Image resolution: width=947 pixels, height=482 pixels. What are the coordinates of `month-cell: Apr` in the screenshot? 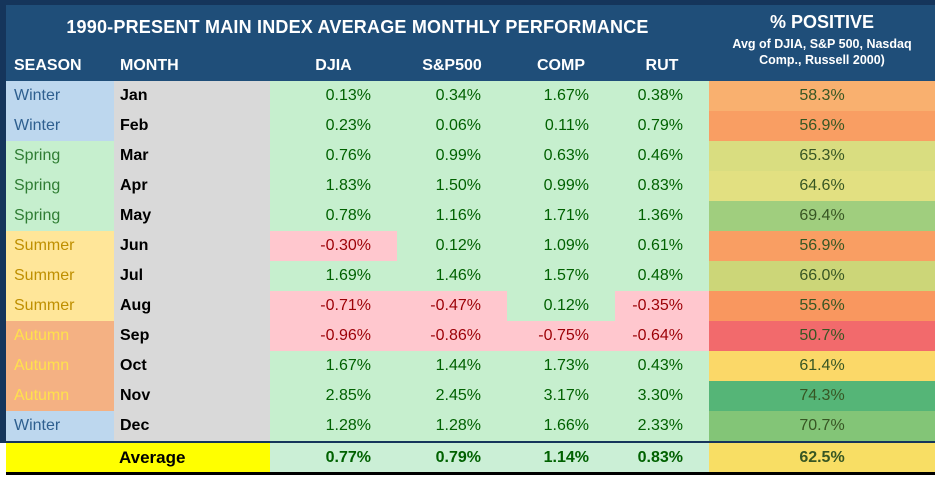 It's located at (192, 186).